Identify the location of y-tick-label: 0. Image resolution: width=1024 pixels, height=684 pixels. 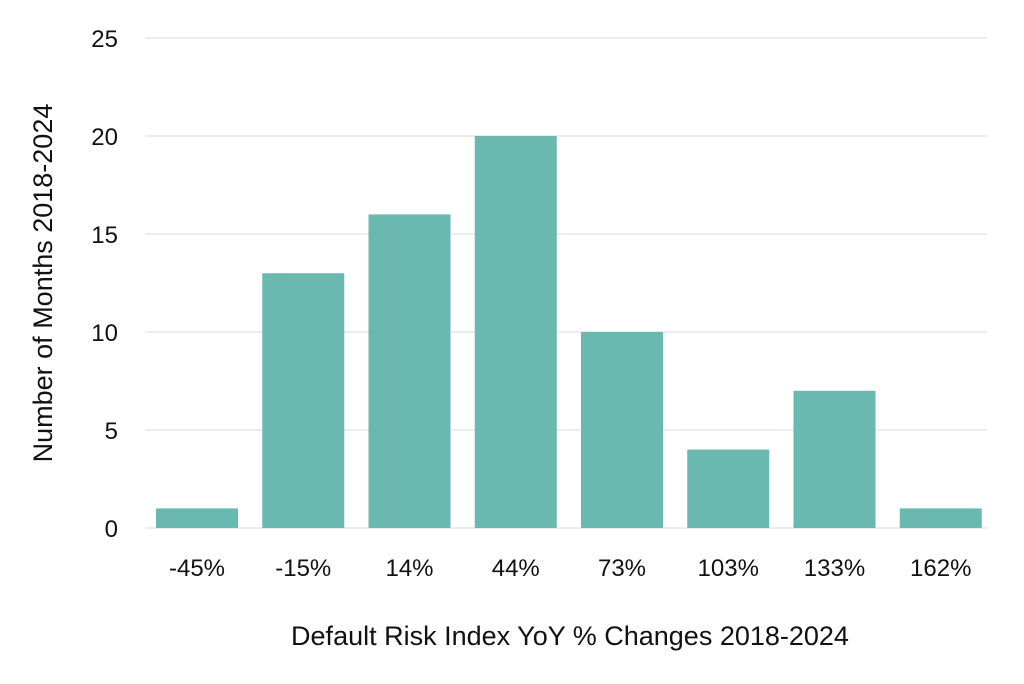
(111, 529).